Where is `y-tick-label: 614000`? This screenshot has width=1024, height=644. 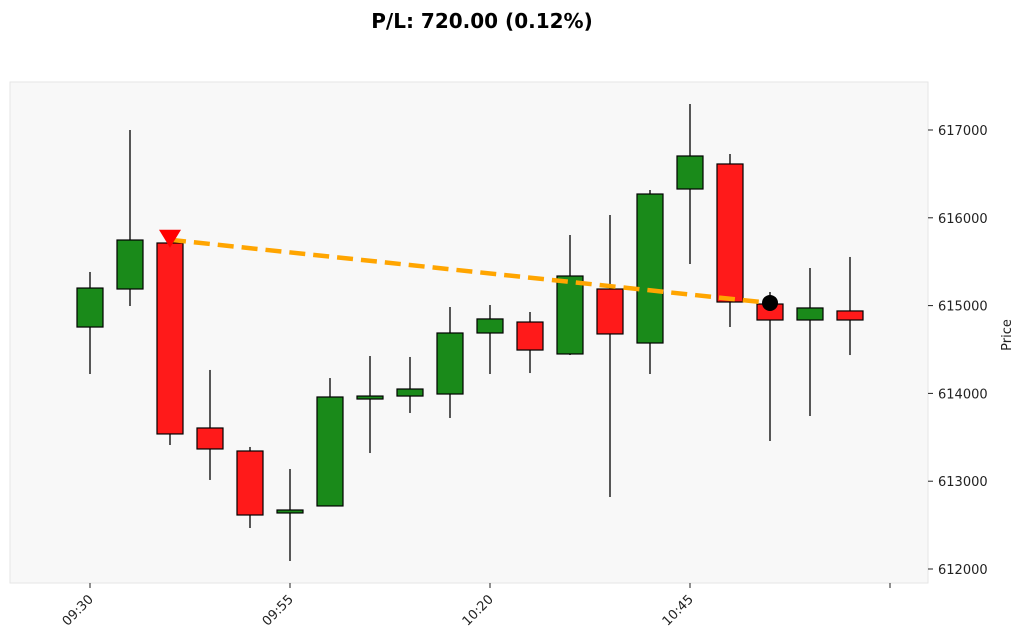
y-tick-label: 614000 is located at coordinates (963, 394).